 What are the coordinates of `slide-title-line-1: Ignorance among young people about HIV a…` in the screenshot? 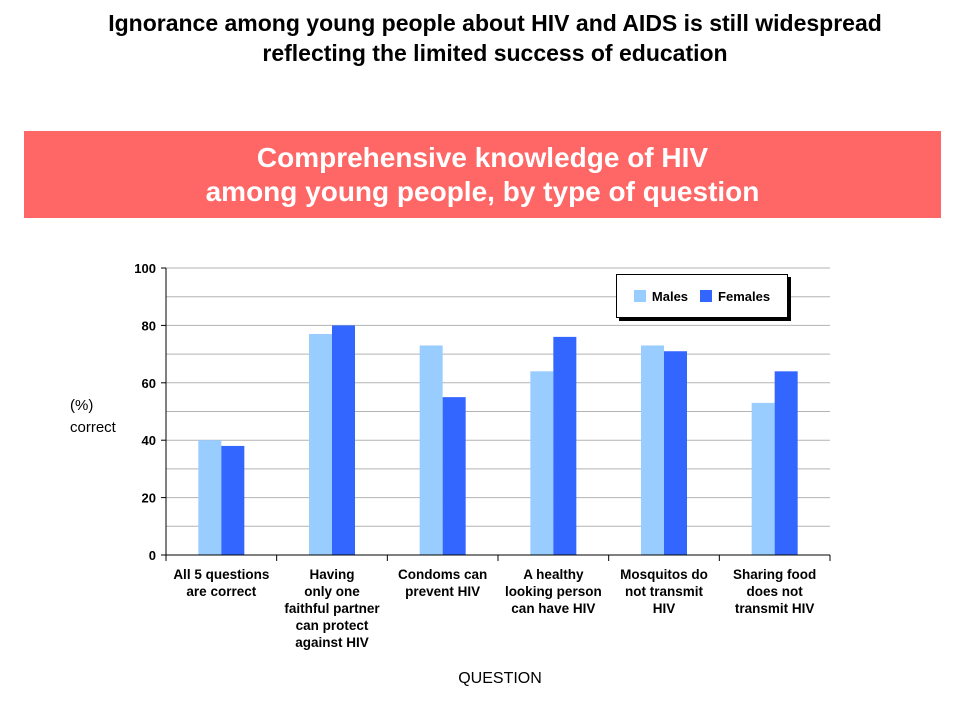 It's located at (495, 23).